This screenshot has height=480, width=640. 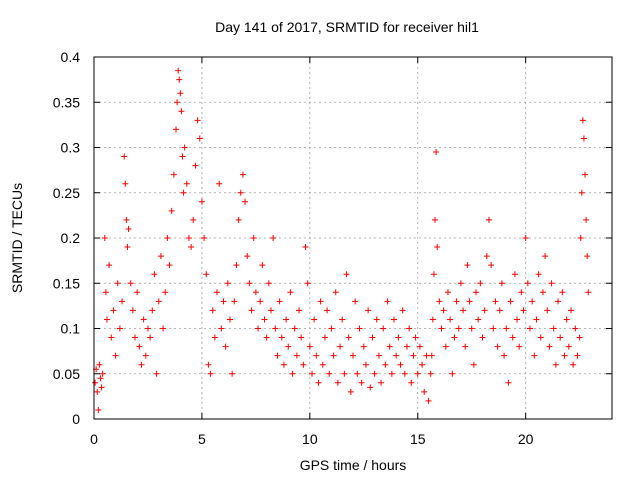 What do you see at coordinates (76, 419) in the screenshot?
I see `y-tick-label: 0` at bounding box center [76, 419].